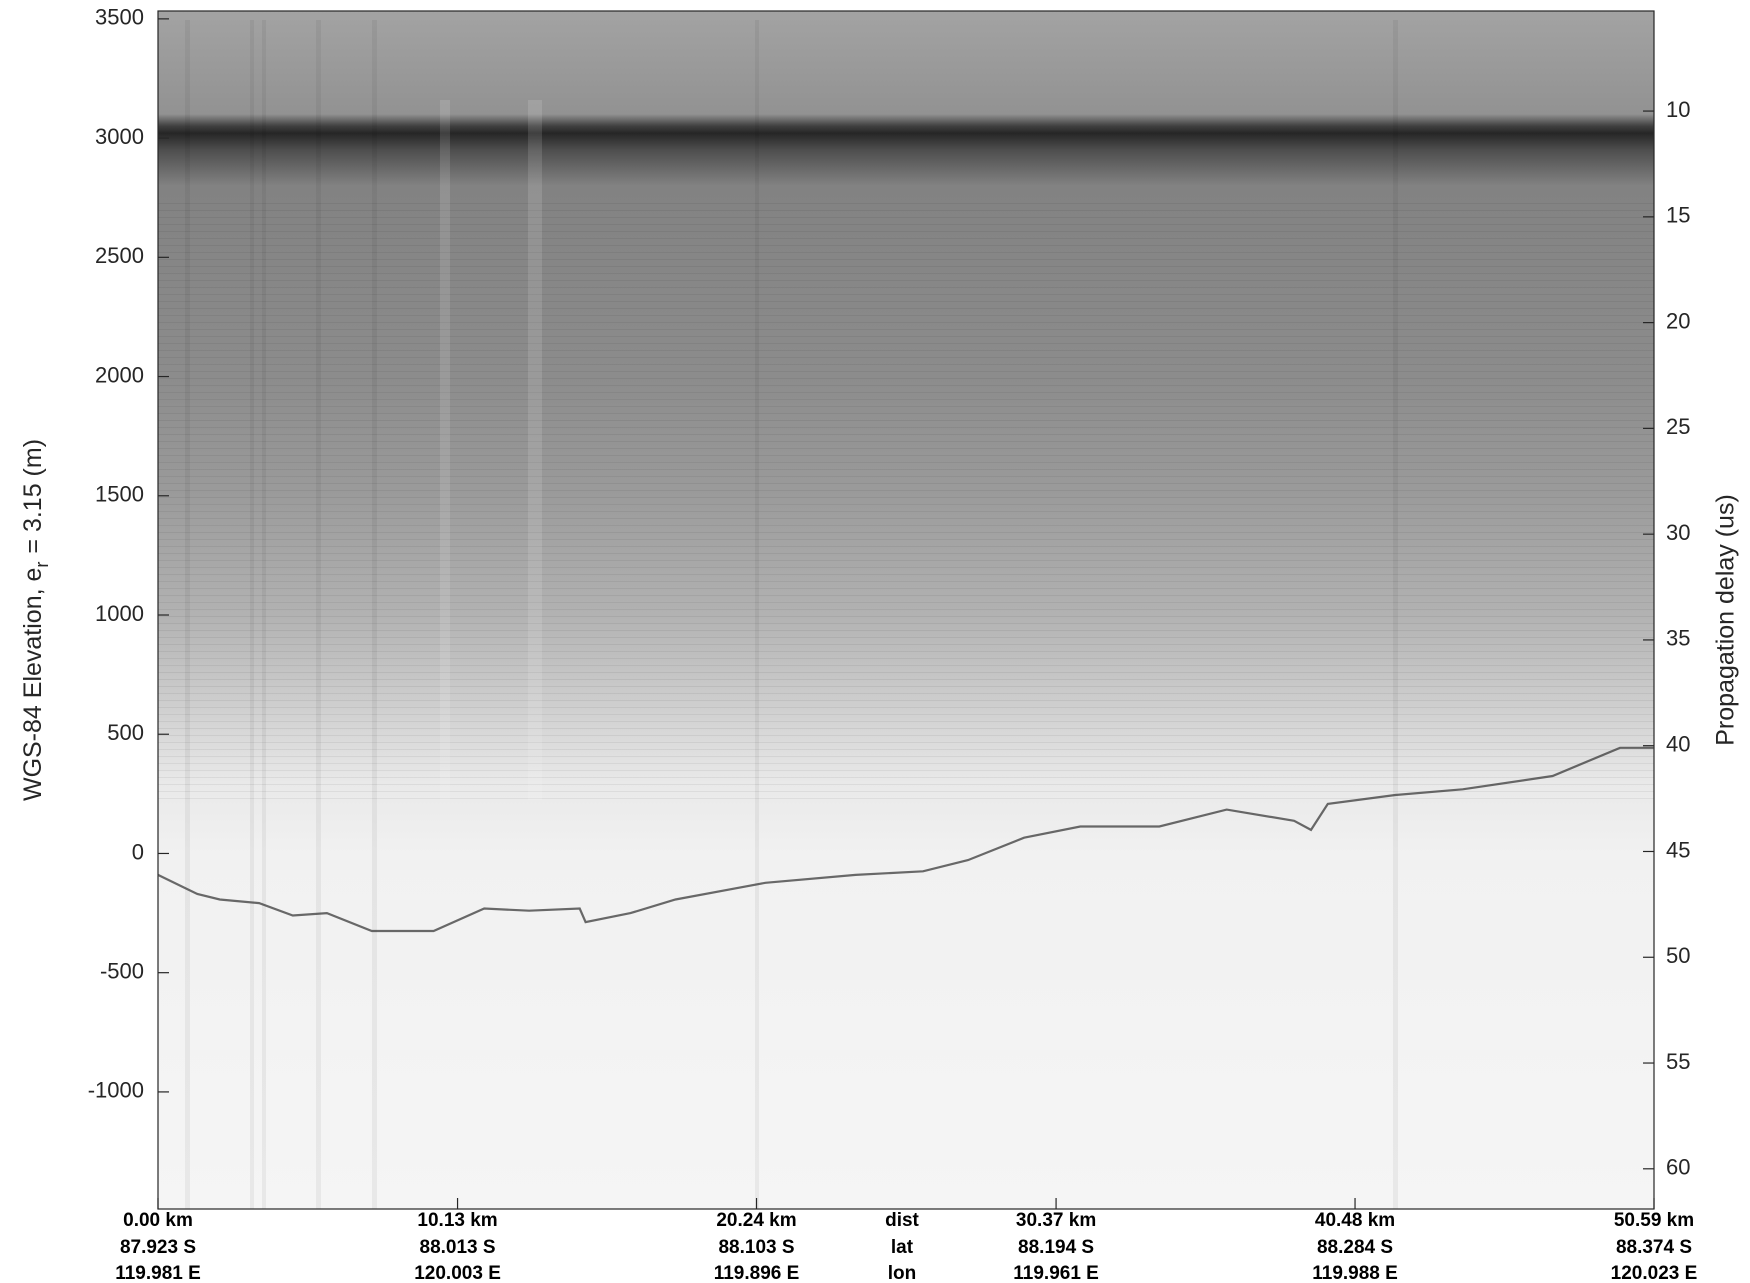 This screenshot has width=1750, height=1283. What do you see at coordinates (1678, 109) in the screenshot?
I see `y2-tick-label: 10` at bounding box center [1678, 109].